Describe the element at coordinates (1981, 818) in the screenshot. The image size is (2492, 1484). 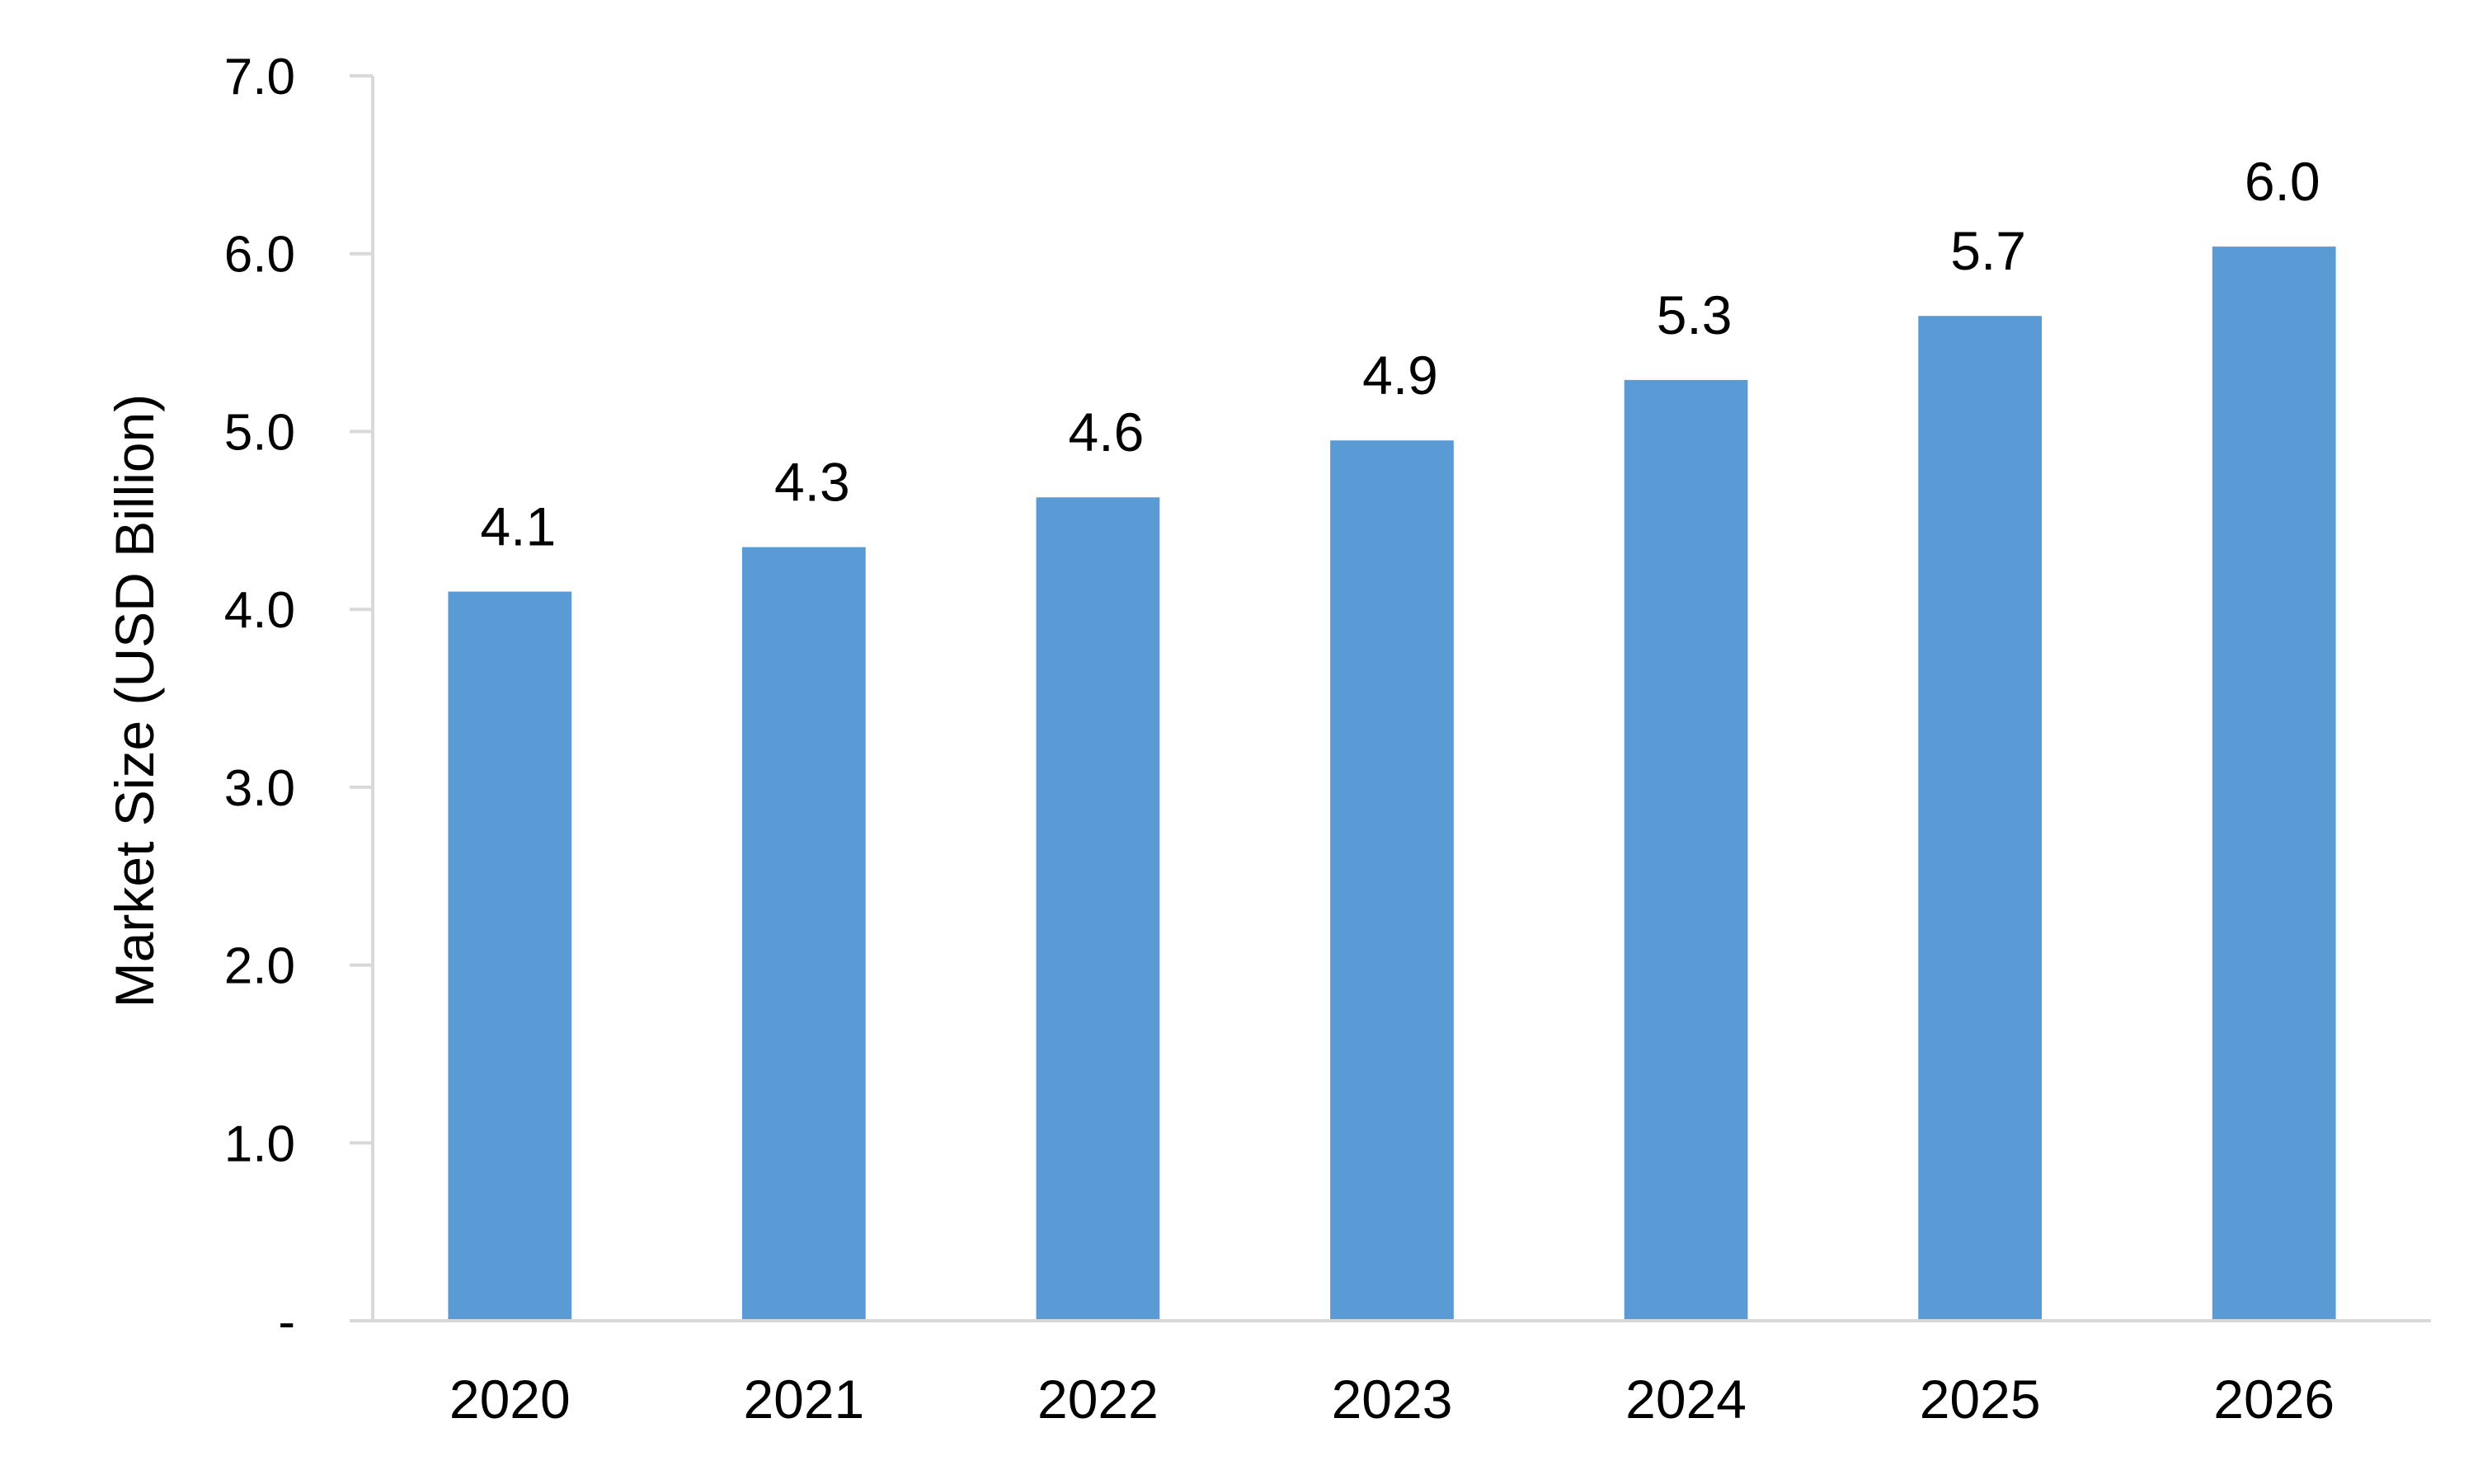
I see `bar-2025` at that location.